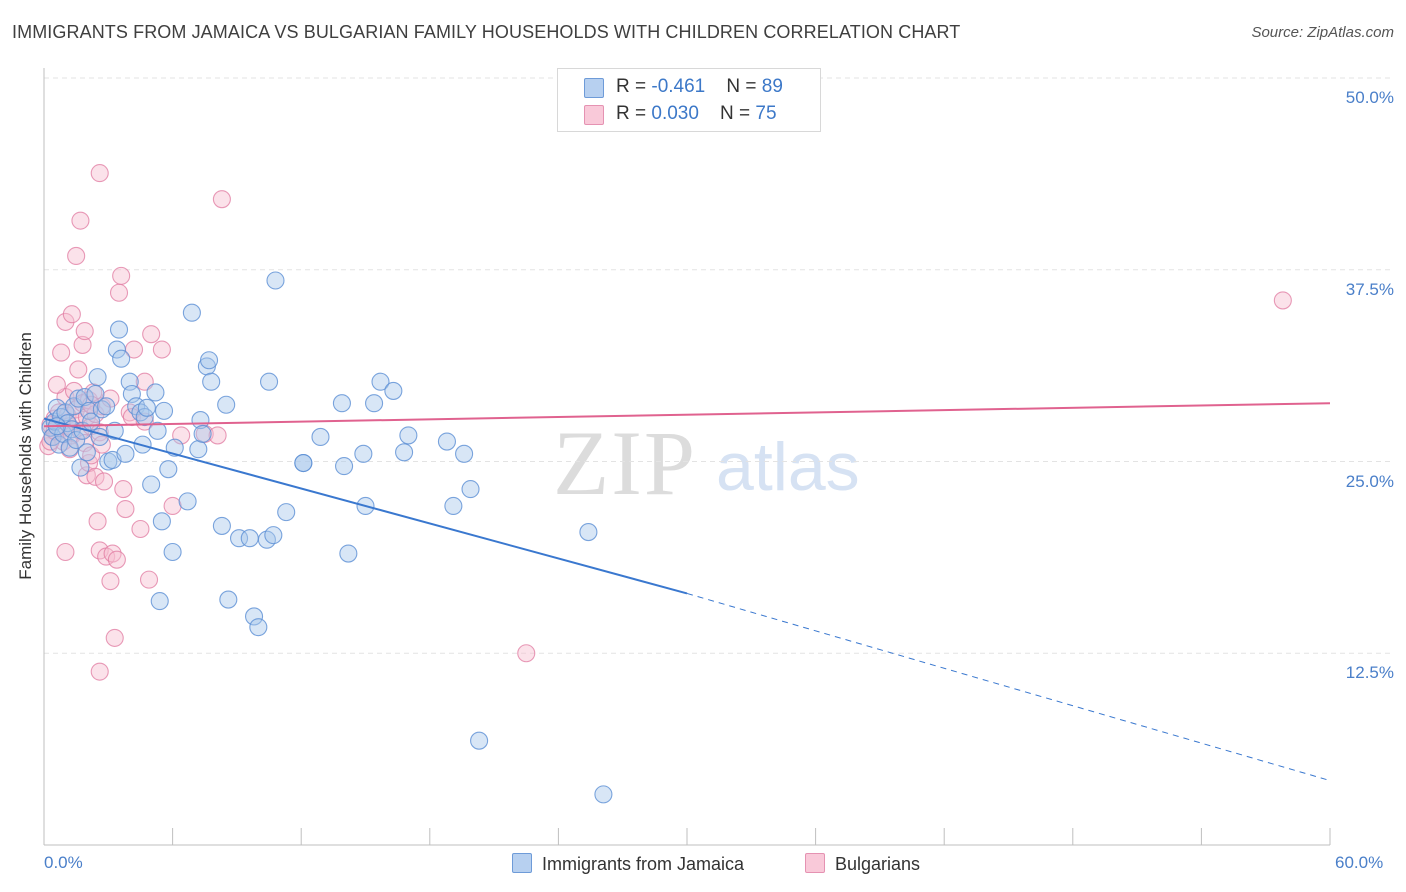 This screenshot has width=1406, height=892. Describe the element at coordinates (1359, 862) in the screenshot. I see `x-tick-label-max: 60.0%` at that location.